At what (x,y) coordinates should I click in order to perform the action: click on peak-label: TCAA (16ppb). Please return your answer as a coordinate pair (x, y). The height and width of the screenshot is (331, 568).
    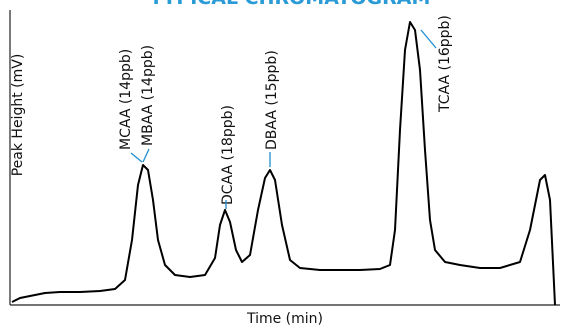
    Looking at the image, I should click on (445, 64).